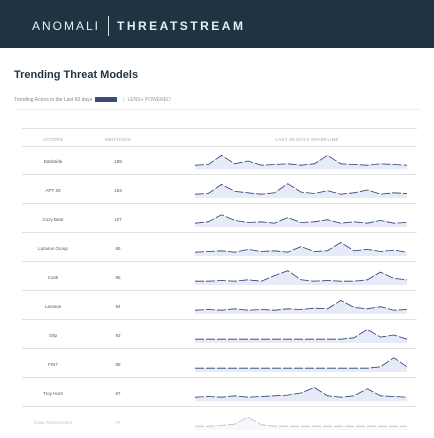 This screenshot has width=434, height=438. I want to click on page-title: Trending Threat Models, so click(76, 75).